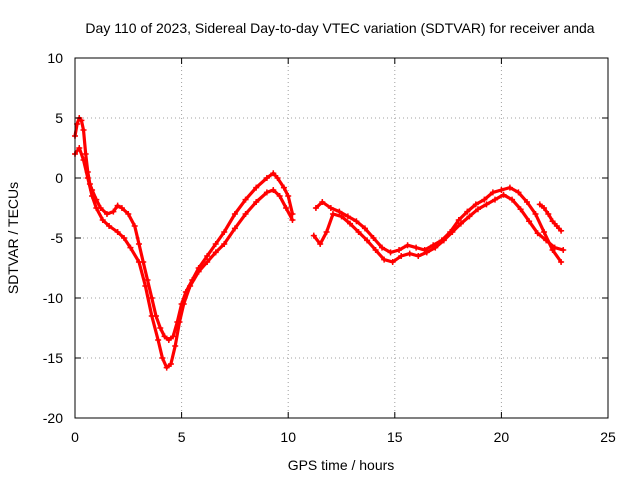 The height and width of the screenshot is (480, 640). I want to click on y-axis-label: SDTVAR / TECUs, so click(13, 238).